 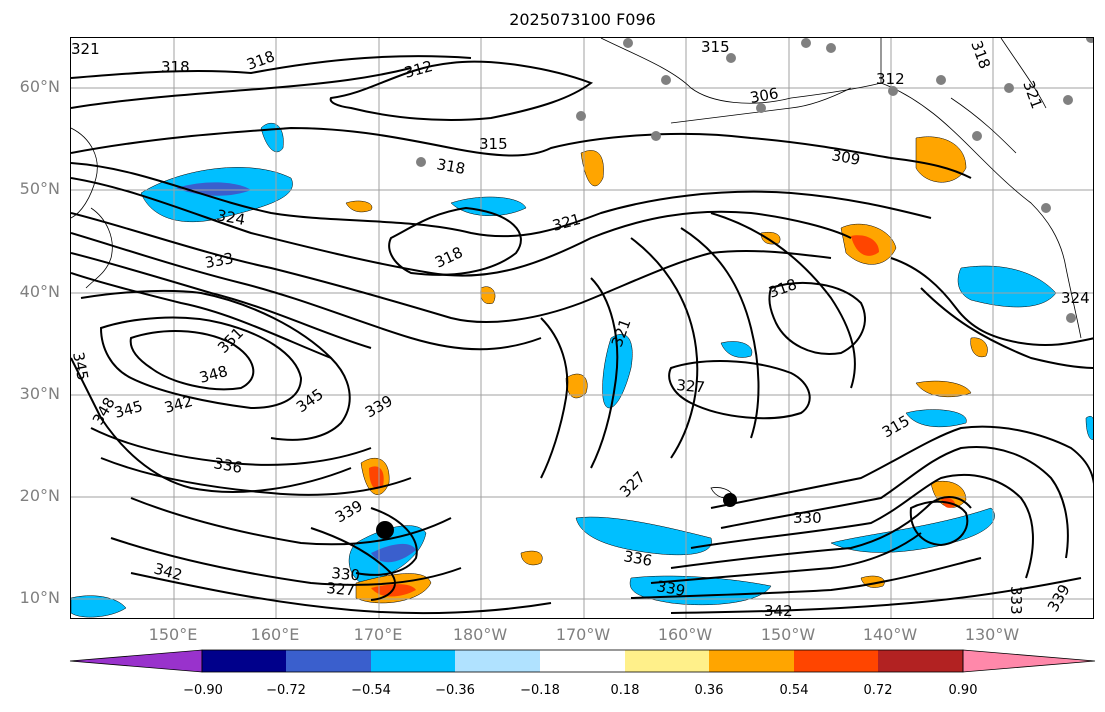 What do you see at coordinates (213, 374) in the screenshot?
I see `contour-label: 348` at bounding box center [213, 374].